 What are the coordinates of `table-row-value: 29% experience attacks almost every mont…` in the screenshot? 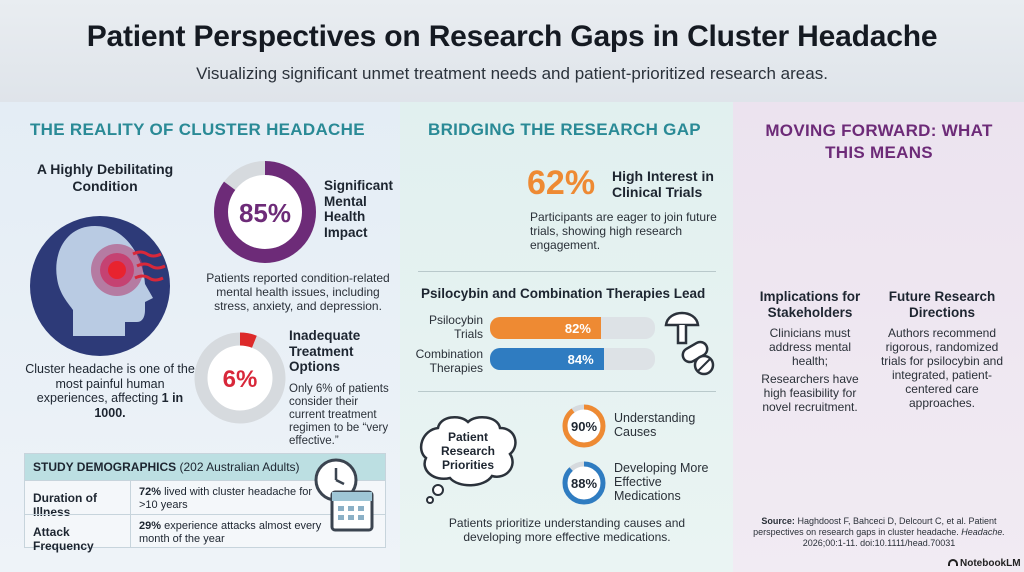 It's located at (234, 533).